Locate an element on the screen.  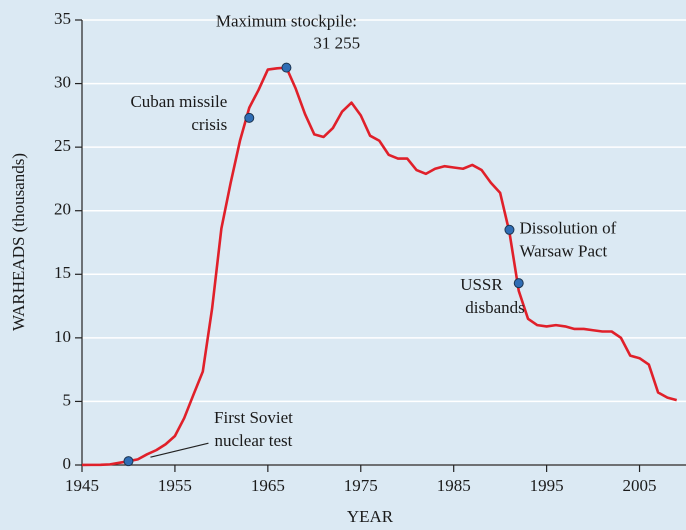
annotation: USSR is located at coordinates (481, 284).